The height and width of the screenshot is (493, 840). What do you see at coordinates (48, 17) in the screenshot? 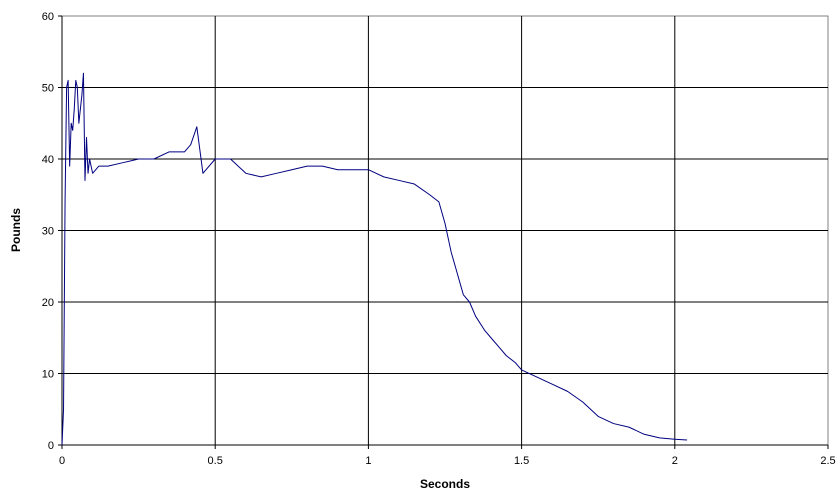
I see `y-tick-label: 60` at bounding box center [48, 17].